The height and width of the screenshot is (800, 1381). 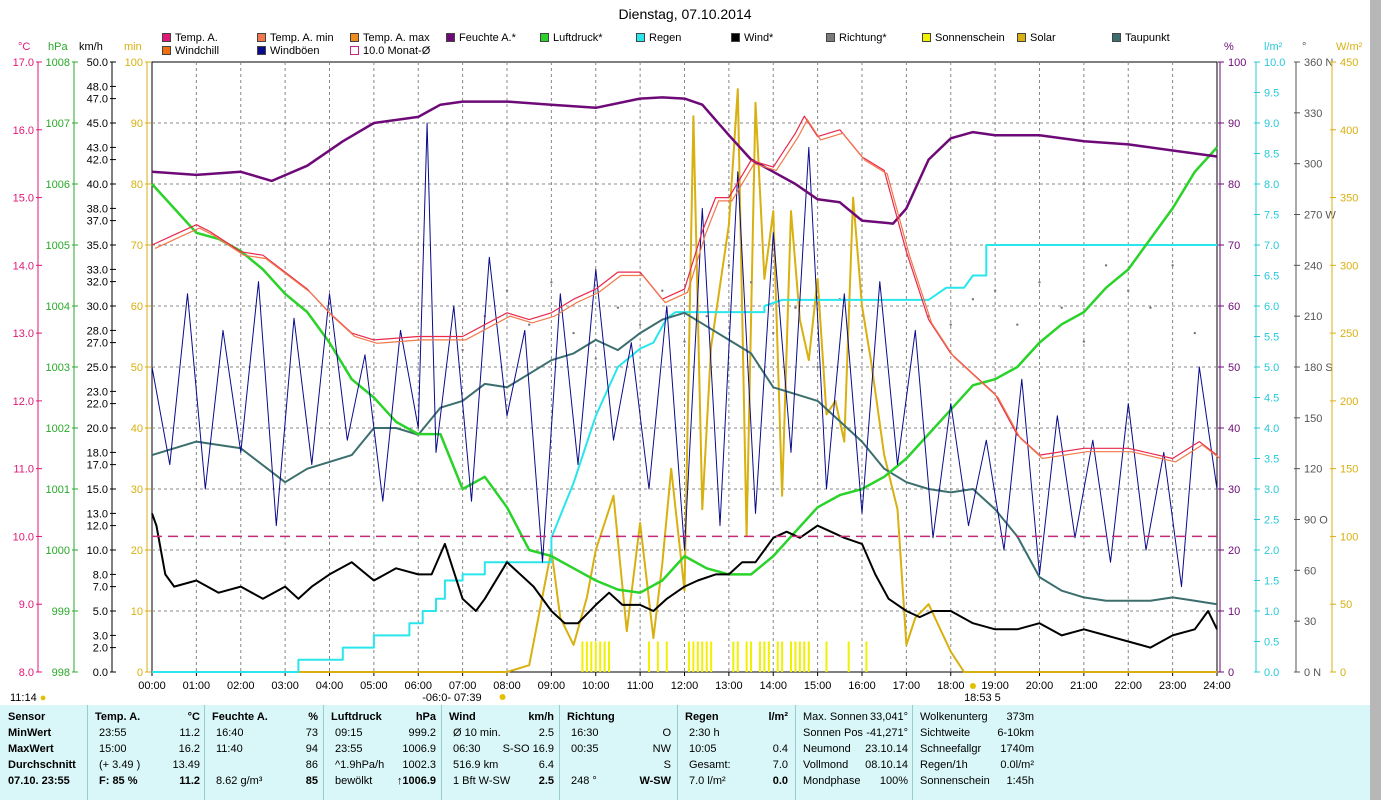 I want to click on stats-humidity-row-label: 11:40, so click(x=229, y=749).